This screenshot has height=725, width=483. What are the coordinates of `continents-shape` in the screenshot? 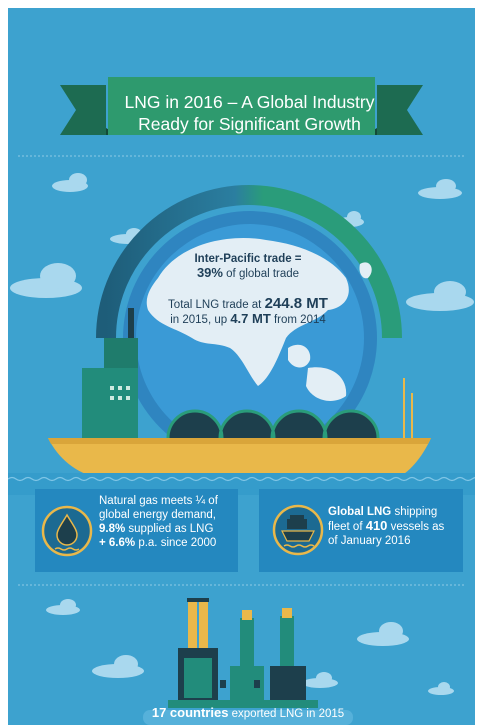 It's located at (259, 319).